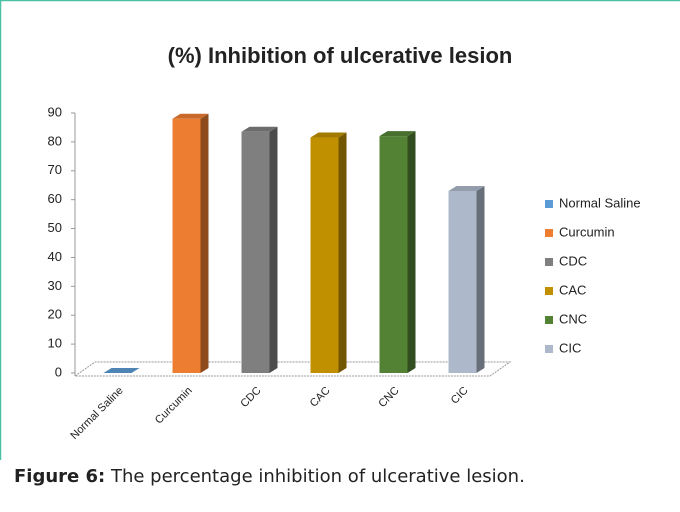 This screenshot has width=680, height=512. Describe the element at coordinates (55, 285) in the screenshot. I see `y-tick-label: 30` at that location.